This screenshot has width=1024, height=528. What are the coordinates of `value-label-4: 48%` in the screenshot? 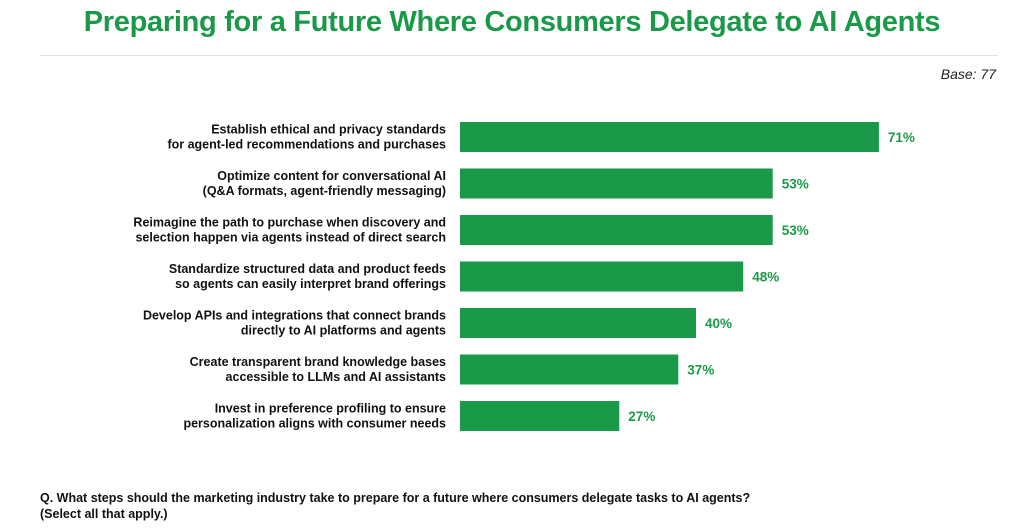 It's located at (765, 277).